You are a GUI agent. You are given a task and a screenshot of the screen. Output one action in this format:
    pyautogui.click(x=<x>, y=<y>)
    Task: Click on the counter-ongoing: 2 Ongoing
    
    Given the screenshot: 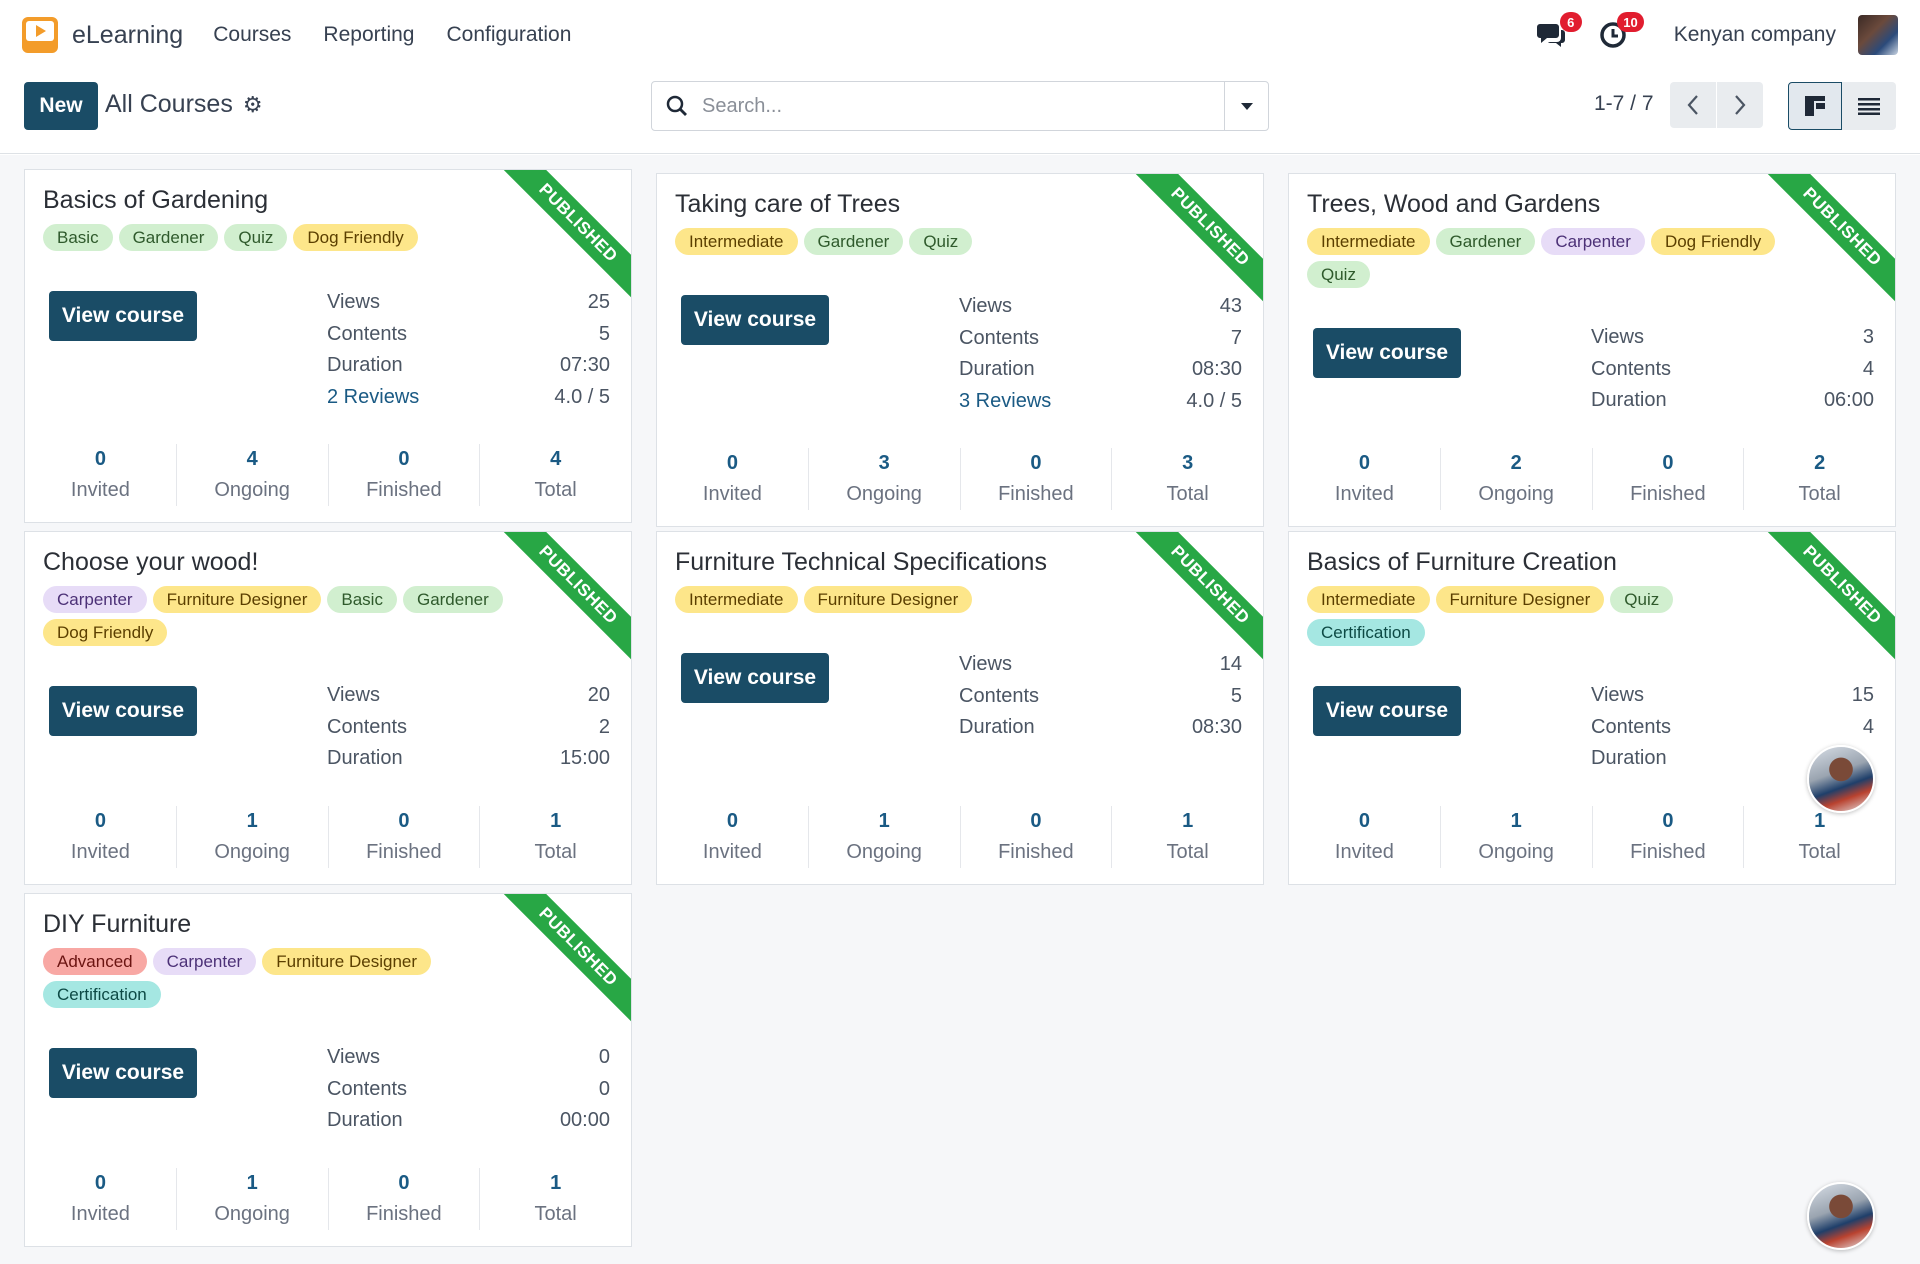 What is the action you would take?
    pyautogui.click(x=1515, y=479)
    